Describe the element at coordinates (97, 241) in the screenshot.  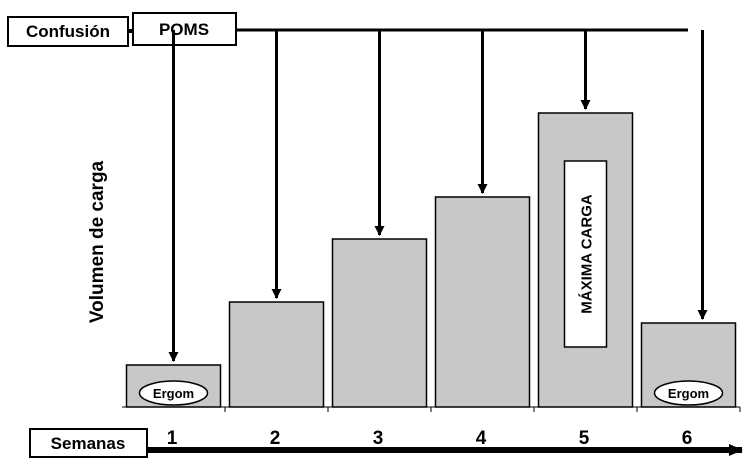
I see `y-axis-label: Volumen de carga` at that location.